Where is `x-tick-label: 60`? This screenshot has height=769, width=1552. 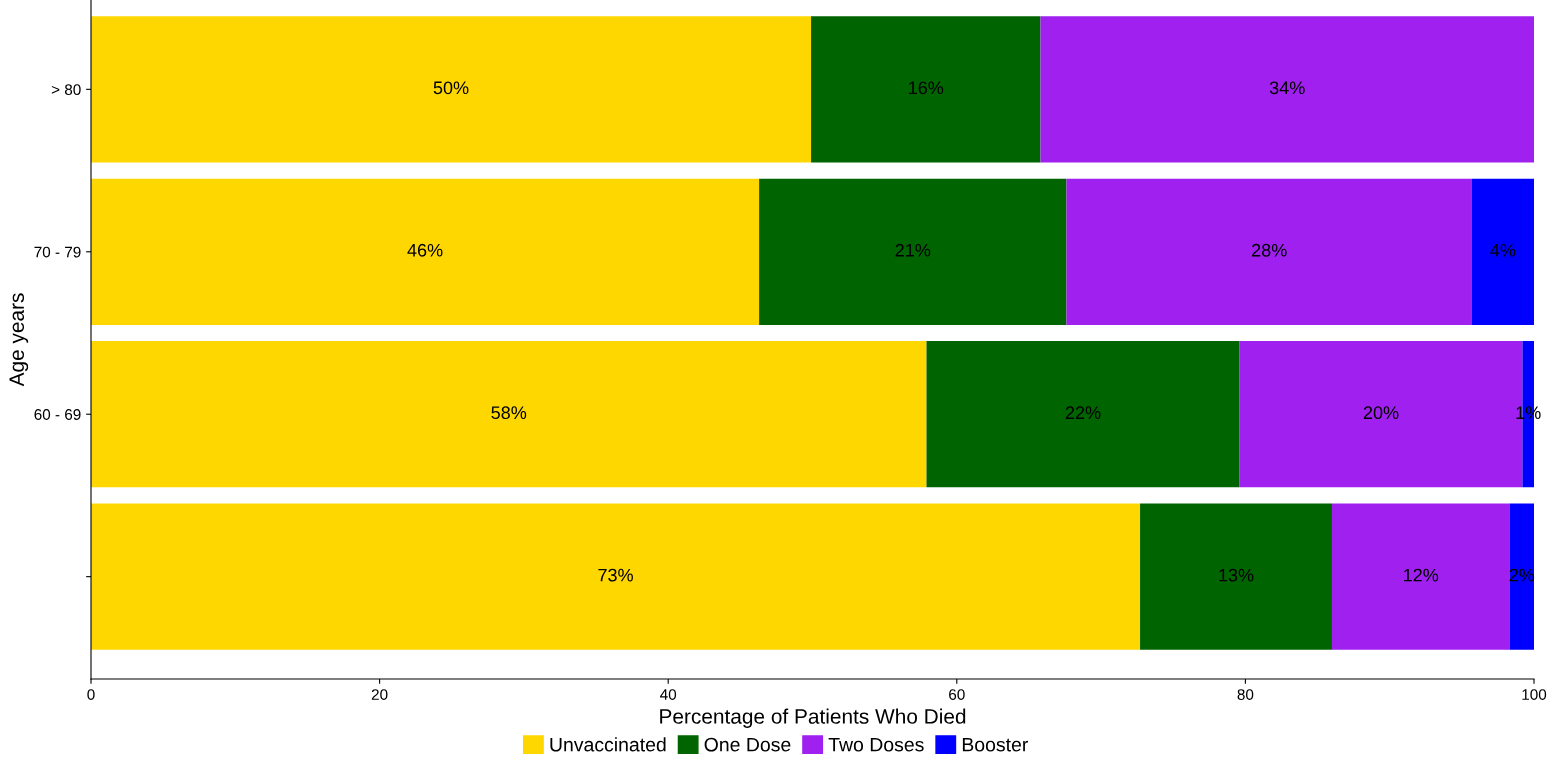 x-tick-label: 60 is located at coordinates (957, 694).